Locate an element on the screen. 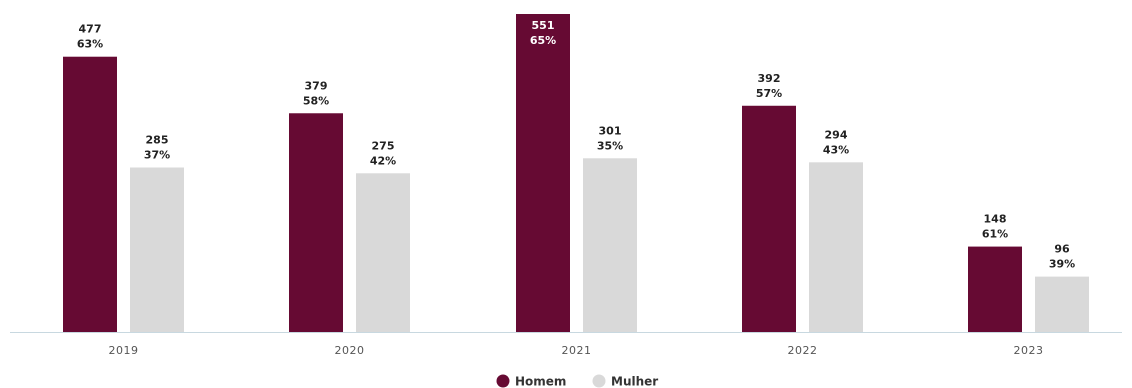  x-tick-label-2020: 2020 is located at coordinates (350, 350).